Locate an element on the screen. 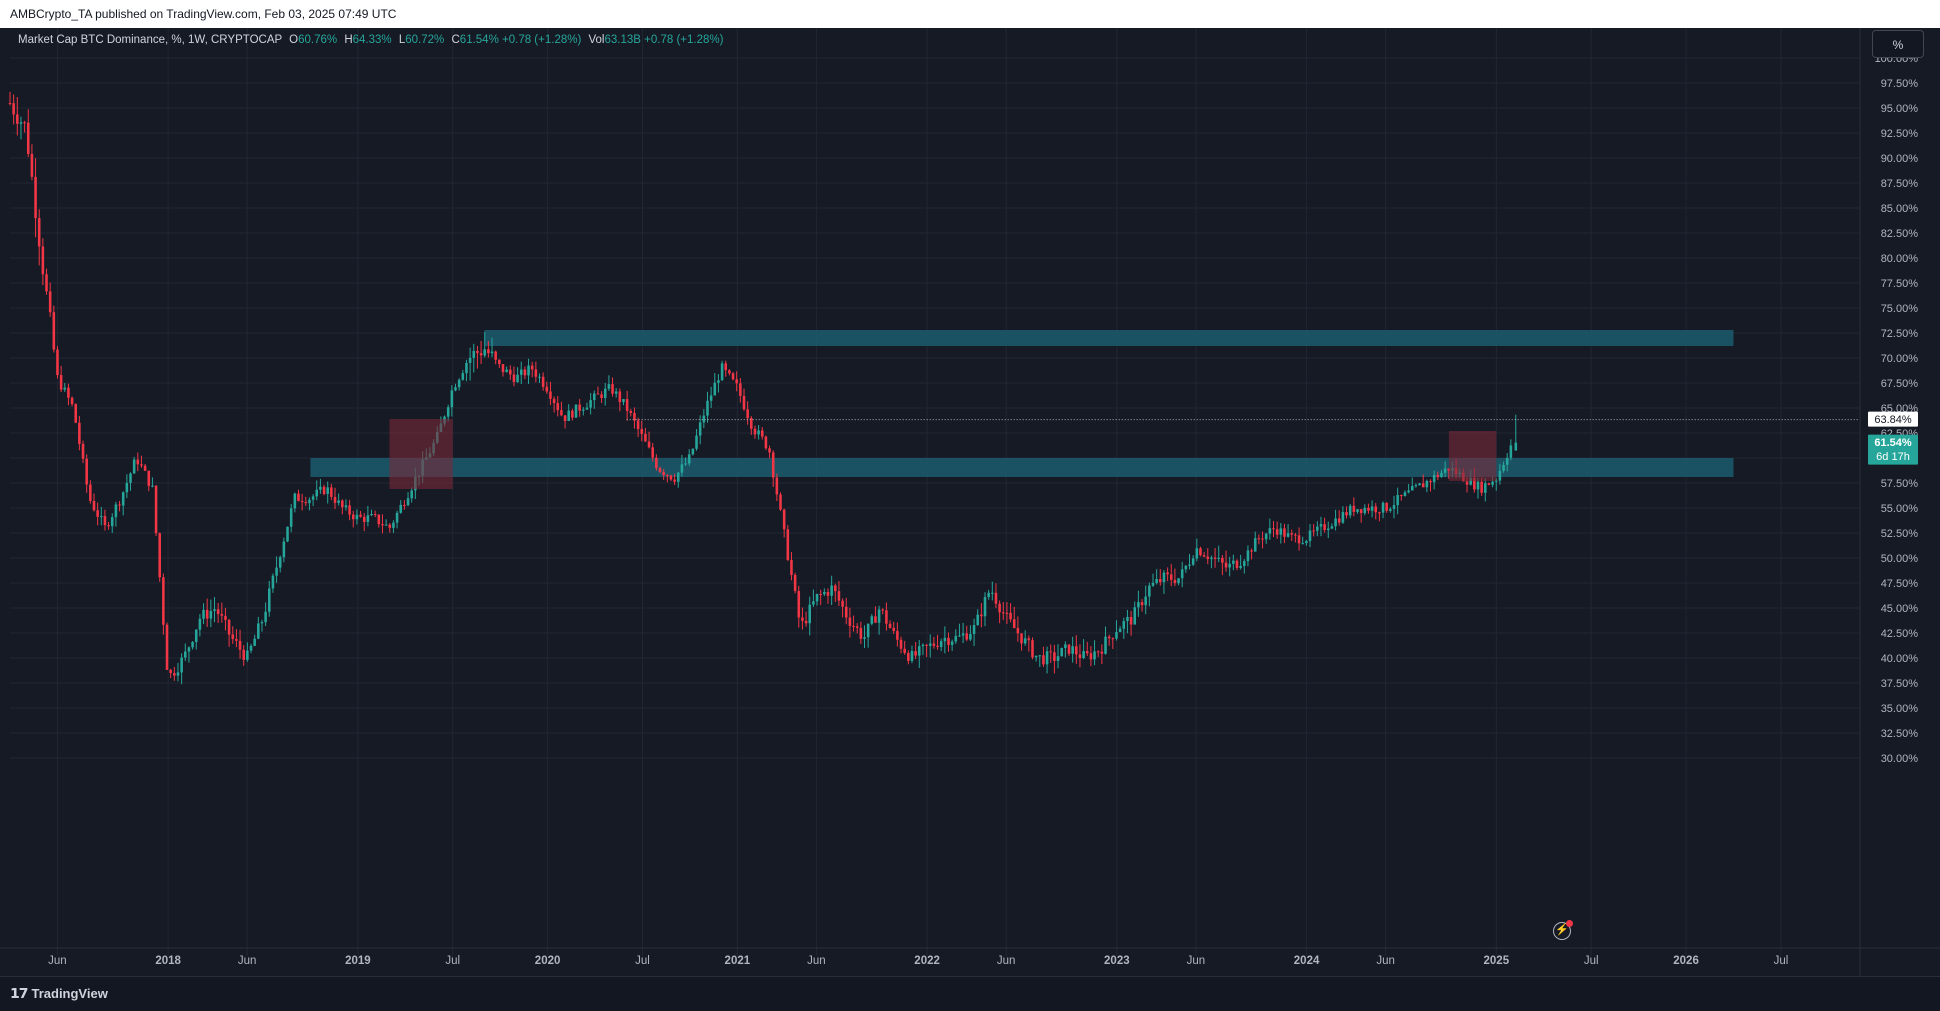 The image size is (1940, 1011). y-tick-label: 32.50% is located at coordinates (1900, 734).